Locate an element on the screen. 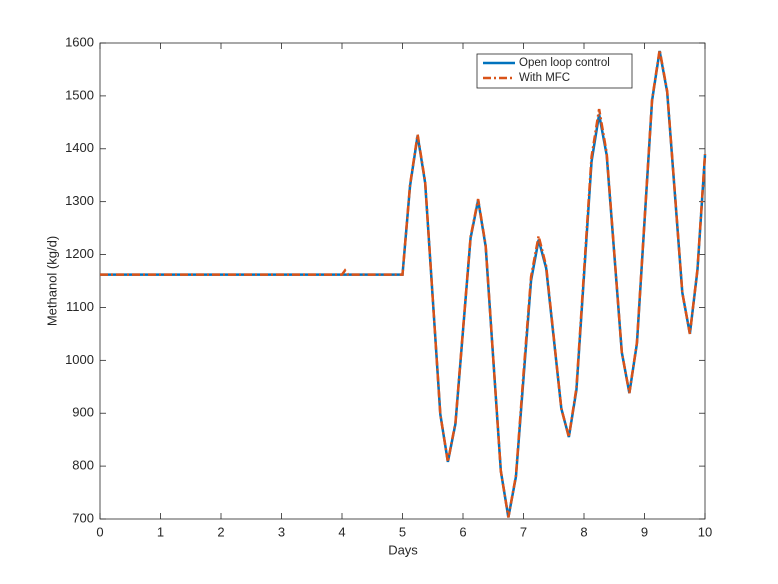 This screenshot has width=778, height=584. legend-label: Open loop control is located at coordinates (564, 63).